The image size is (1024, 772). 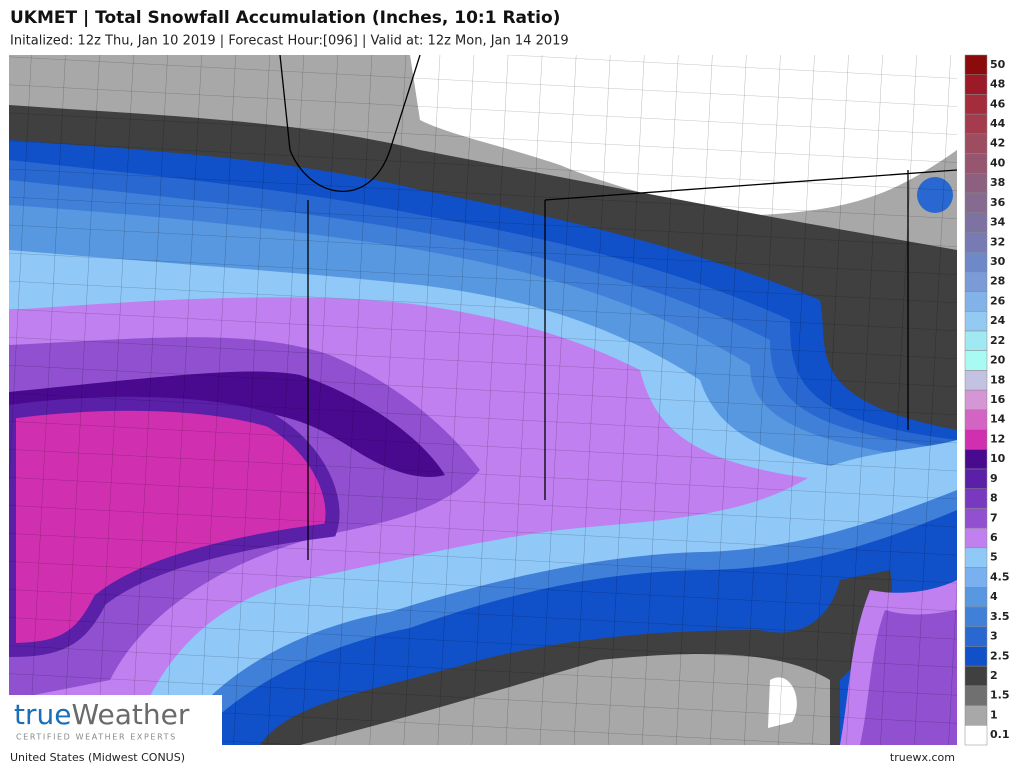 What do you see at coordinates (994, 498) in the screenshot?
I see `legend-label: 8` at bounding box center [994, 498].